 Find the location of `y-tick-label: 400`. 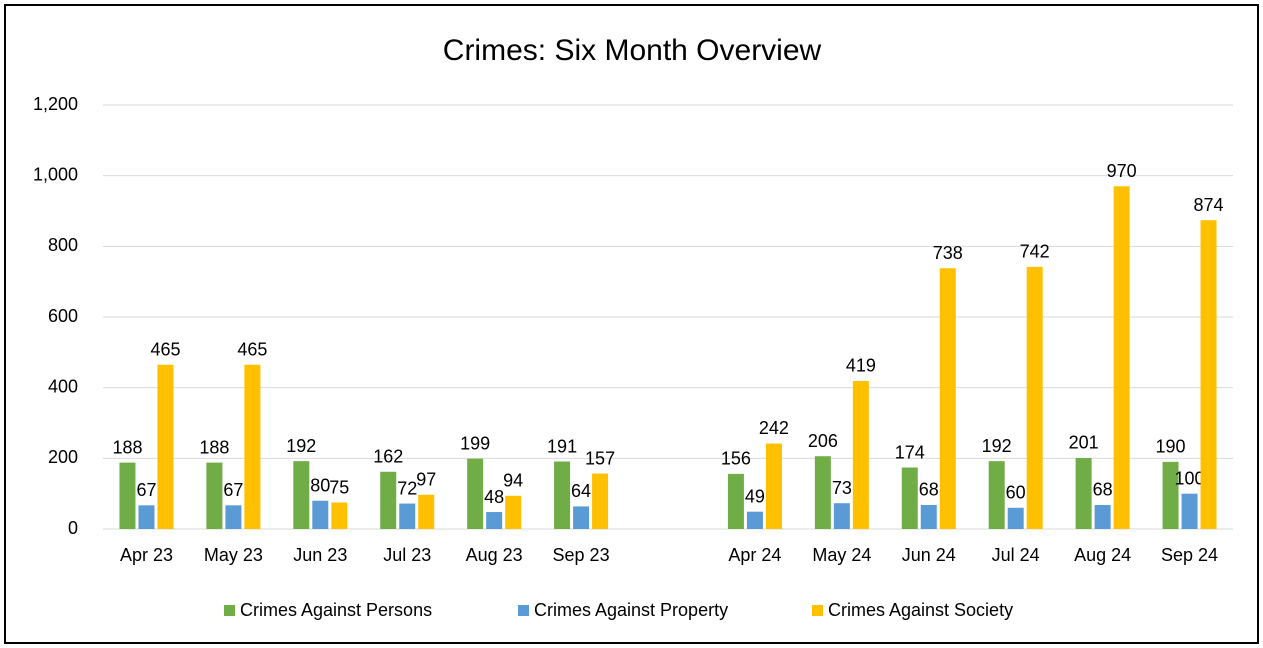

y-tick-label: 400 is located at coordinates (63, 386).